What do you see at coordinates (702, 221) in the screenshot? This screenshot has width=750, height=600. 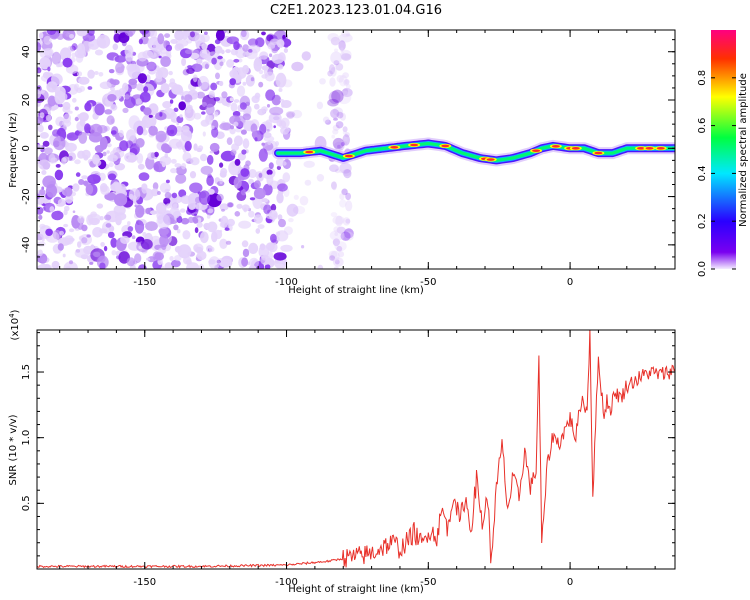 I see `colorbar-tick-label: 0.2` at bounding box center [702, 221].